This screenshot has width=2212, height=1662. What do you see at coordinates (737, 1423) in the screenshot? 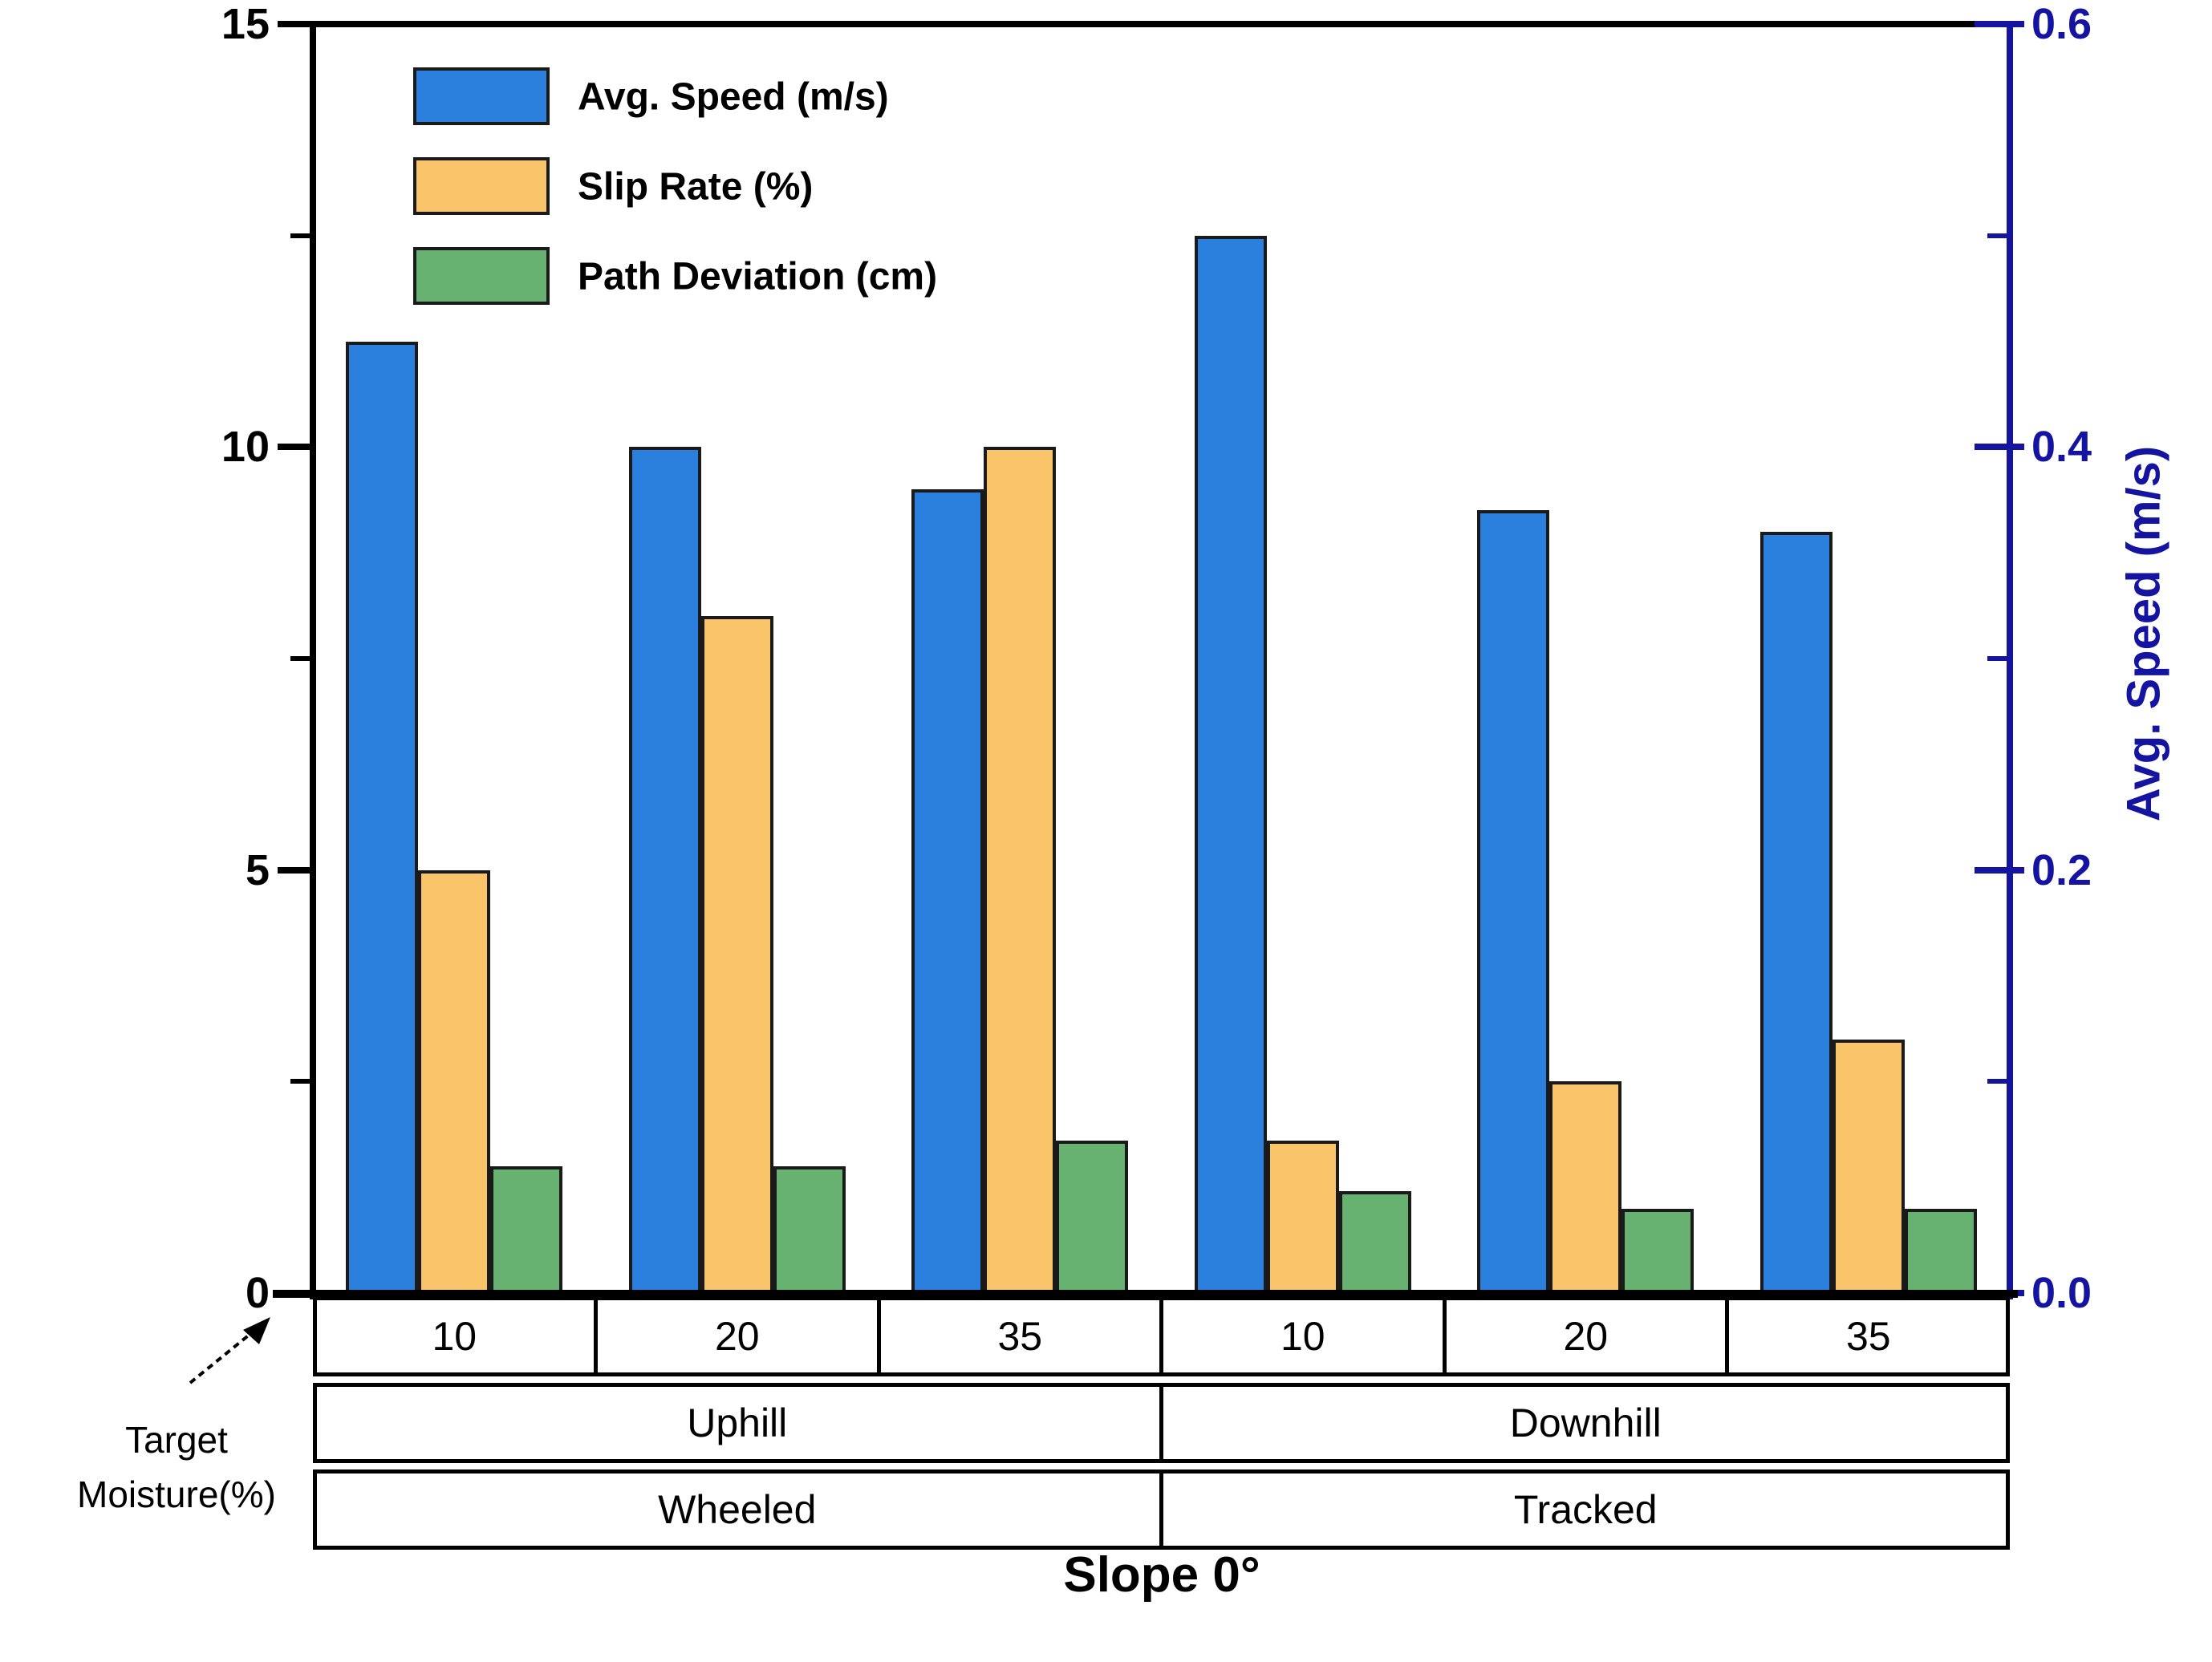
I see `terrain-cell: Uphill` at bounding box center [737, 1423].